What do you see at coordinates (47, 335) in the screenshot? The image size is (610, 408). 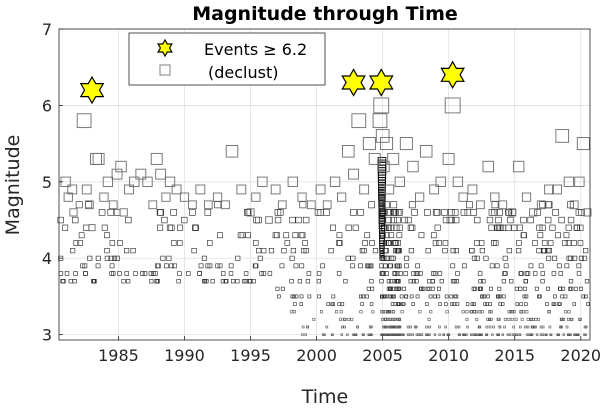 I see `y-tick-label: 3` at bounding box center [47, 335].